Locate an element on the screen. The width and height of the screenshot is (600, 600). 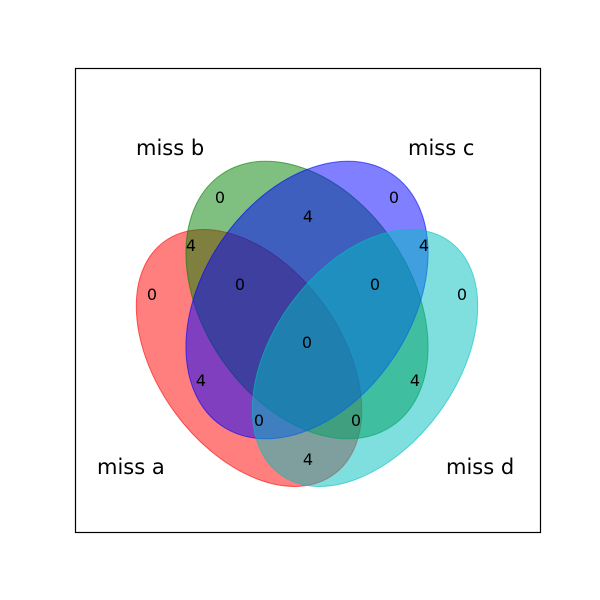
region-count-abd: 0 is located at coordinates (356, 420).